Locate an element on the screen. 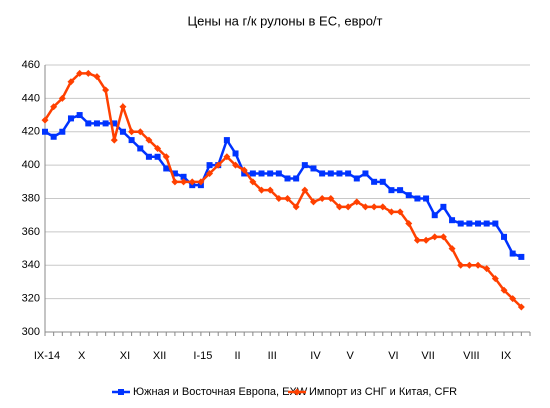 The height and width of the screenshot is (408, 550). x-tick-label: VI is located at coordinates (393, 356).